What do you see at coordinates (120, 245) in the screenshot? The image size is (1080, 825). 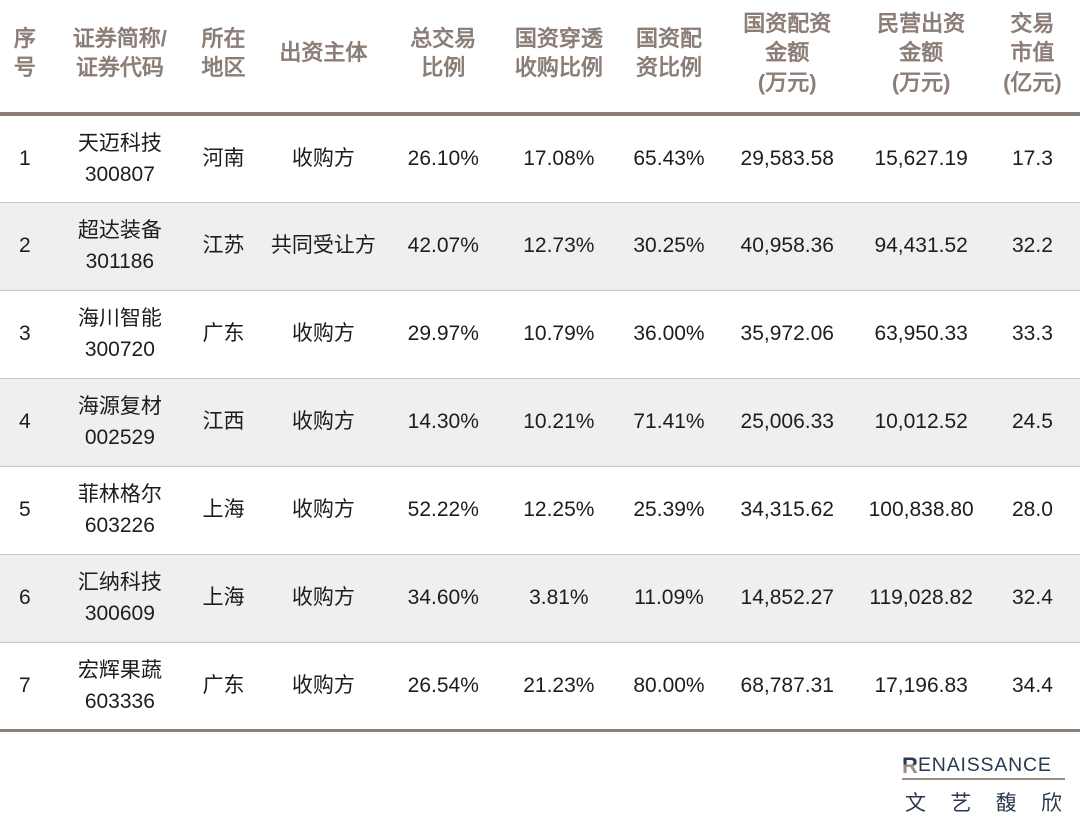 I see `cell-security: 超达装备 301186` at bounding box center [120, 245].